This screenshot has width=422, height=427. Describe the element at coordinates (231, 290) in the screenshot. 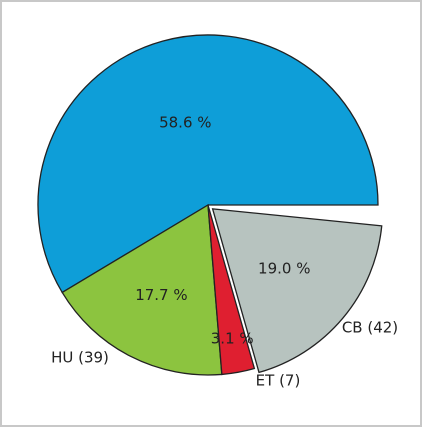

I see `pie-slice` at that location.